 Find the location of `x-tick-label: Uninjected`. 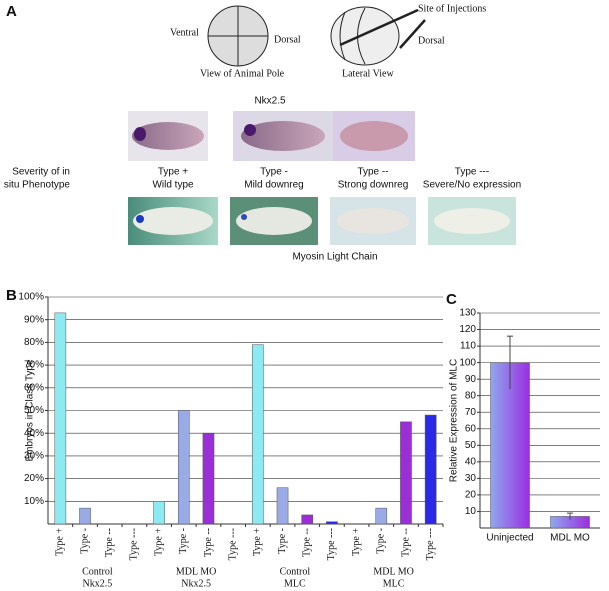

x-tick-label: Uninjected is located at coordinates (509, 538).